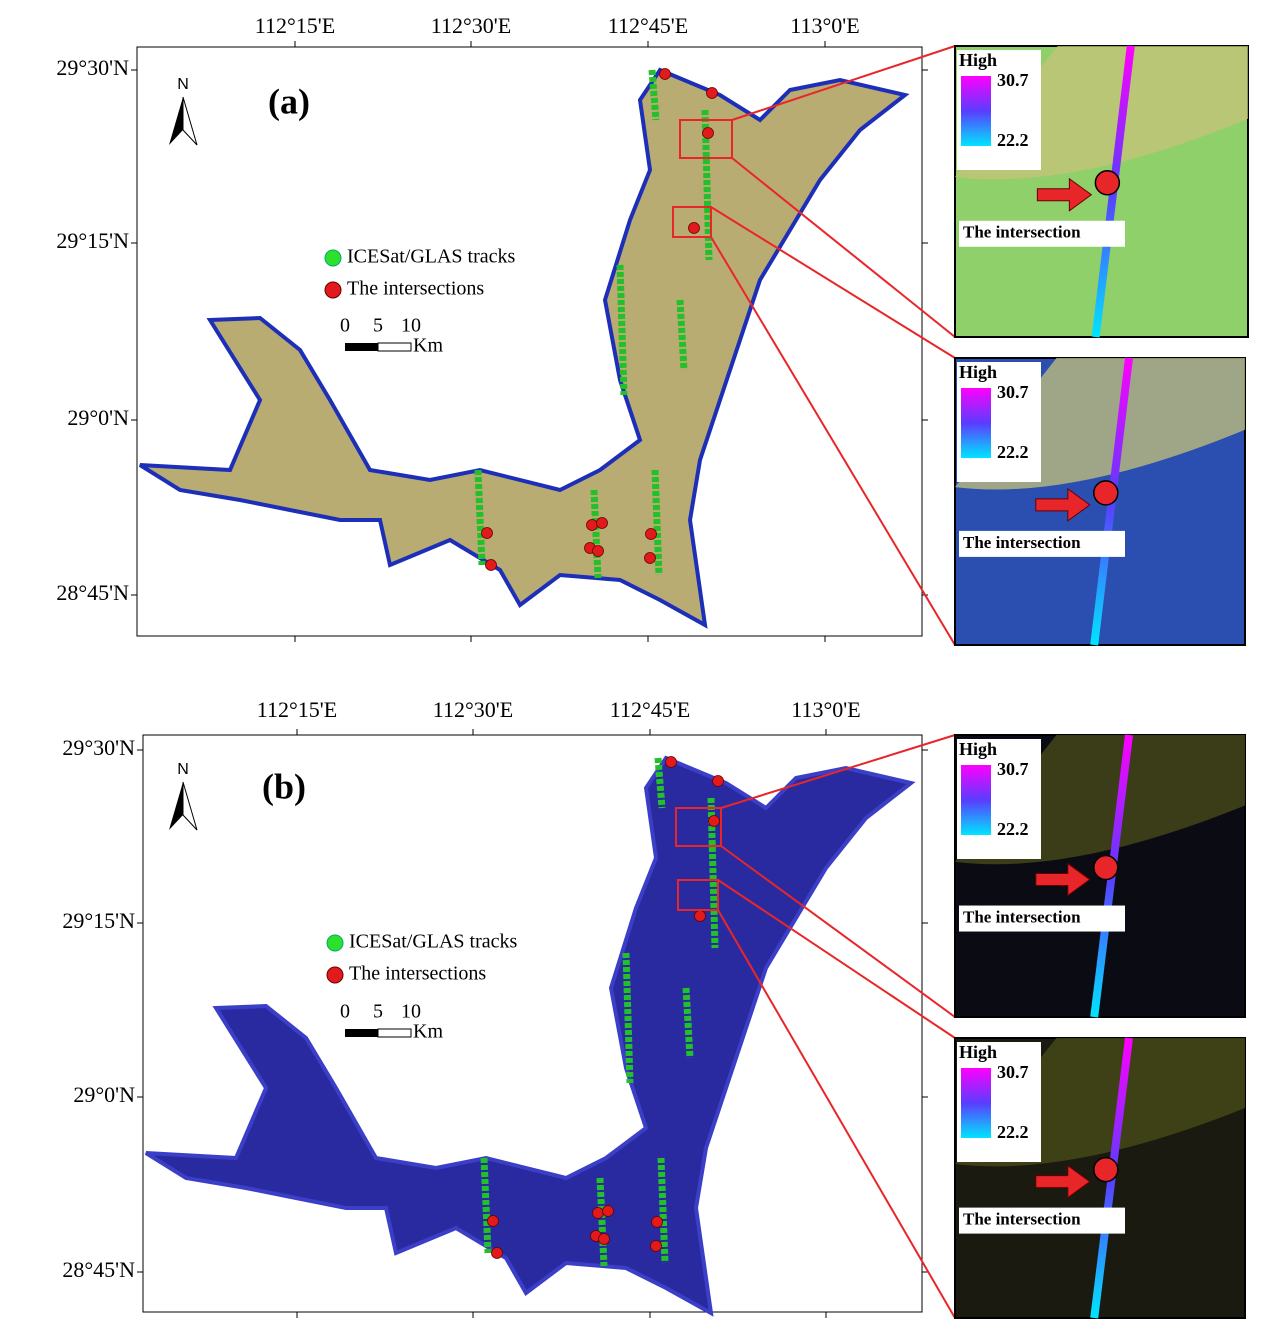 The image size is (1266, 1338). Describe the element at coordinates (104, 1094) in the screenshot. I see `lat-label: 29°0'N` at that location.